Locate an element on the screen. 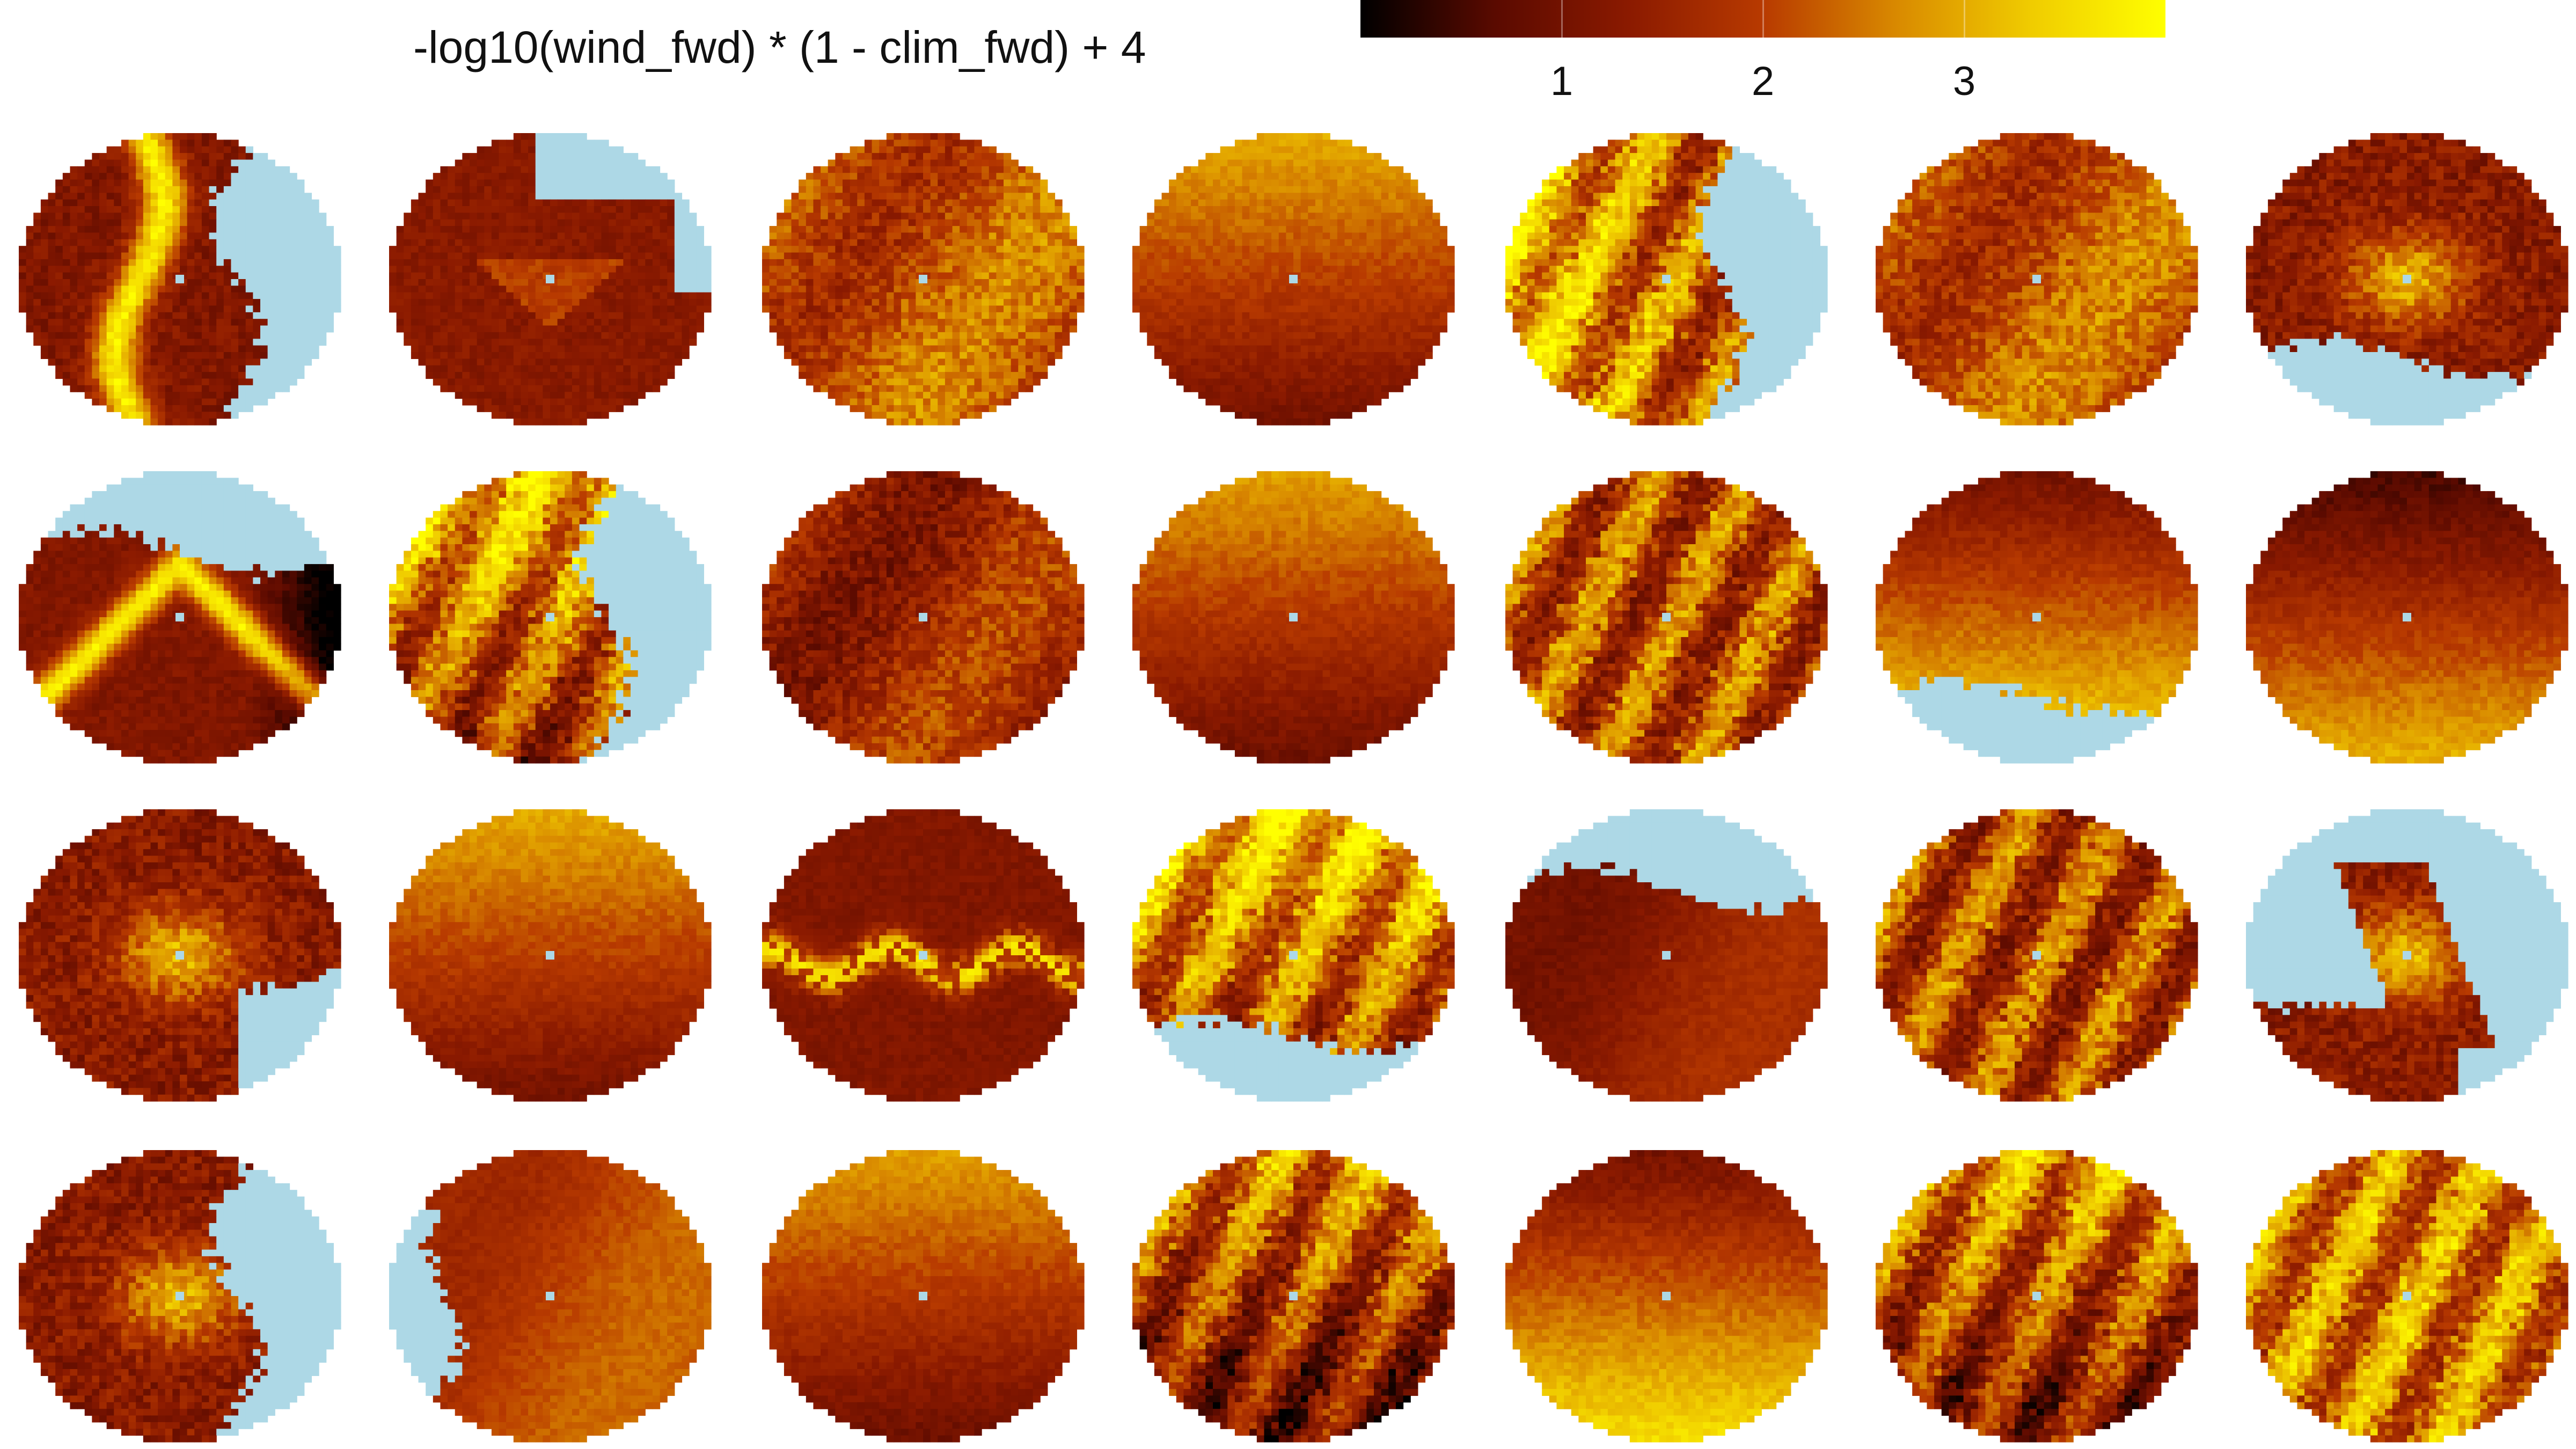 The height and width of the screenshot is (1449, 2576). heatmap-panel-r3-c2 is located at coordinates (550, 955).